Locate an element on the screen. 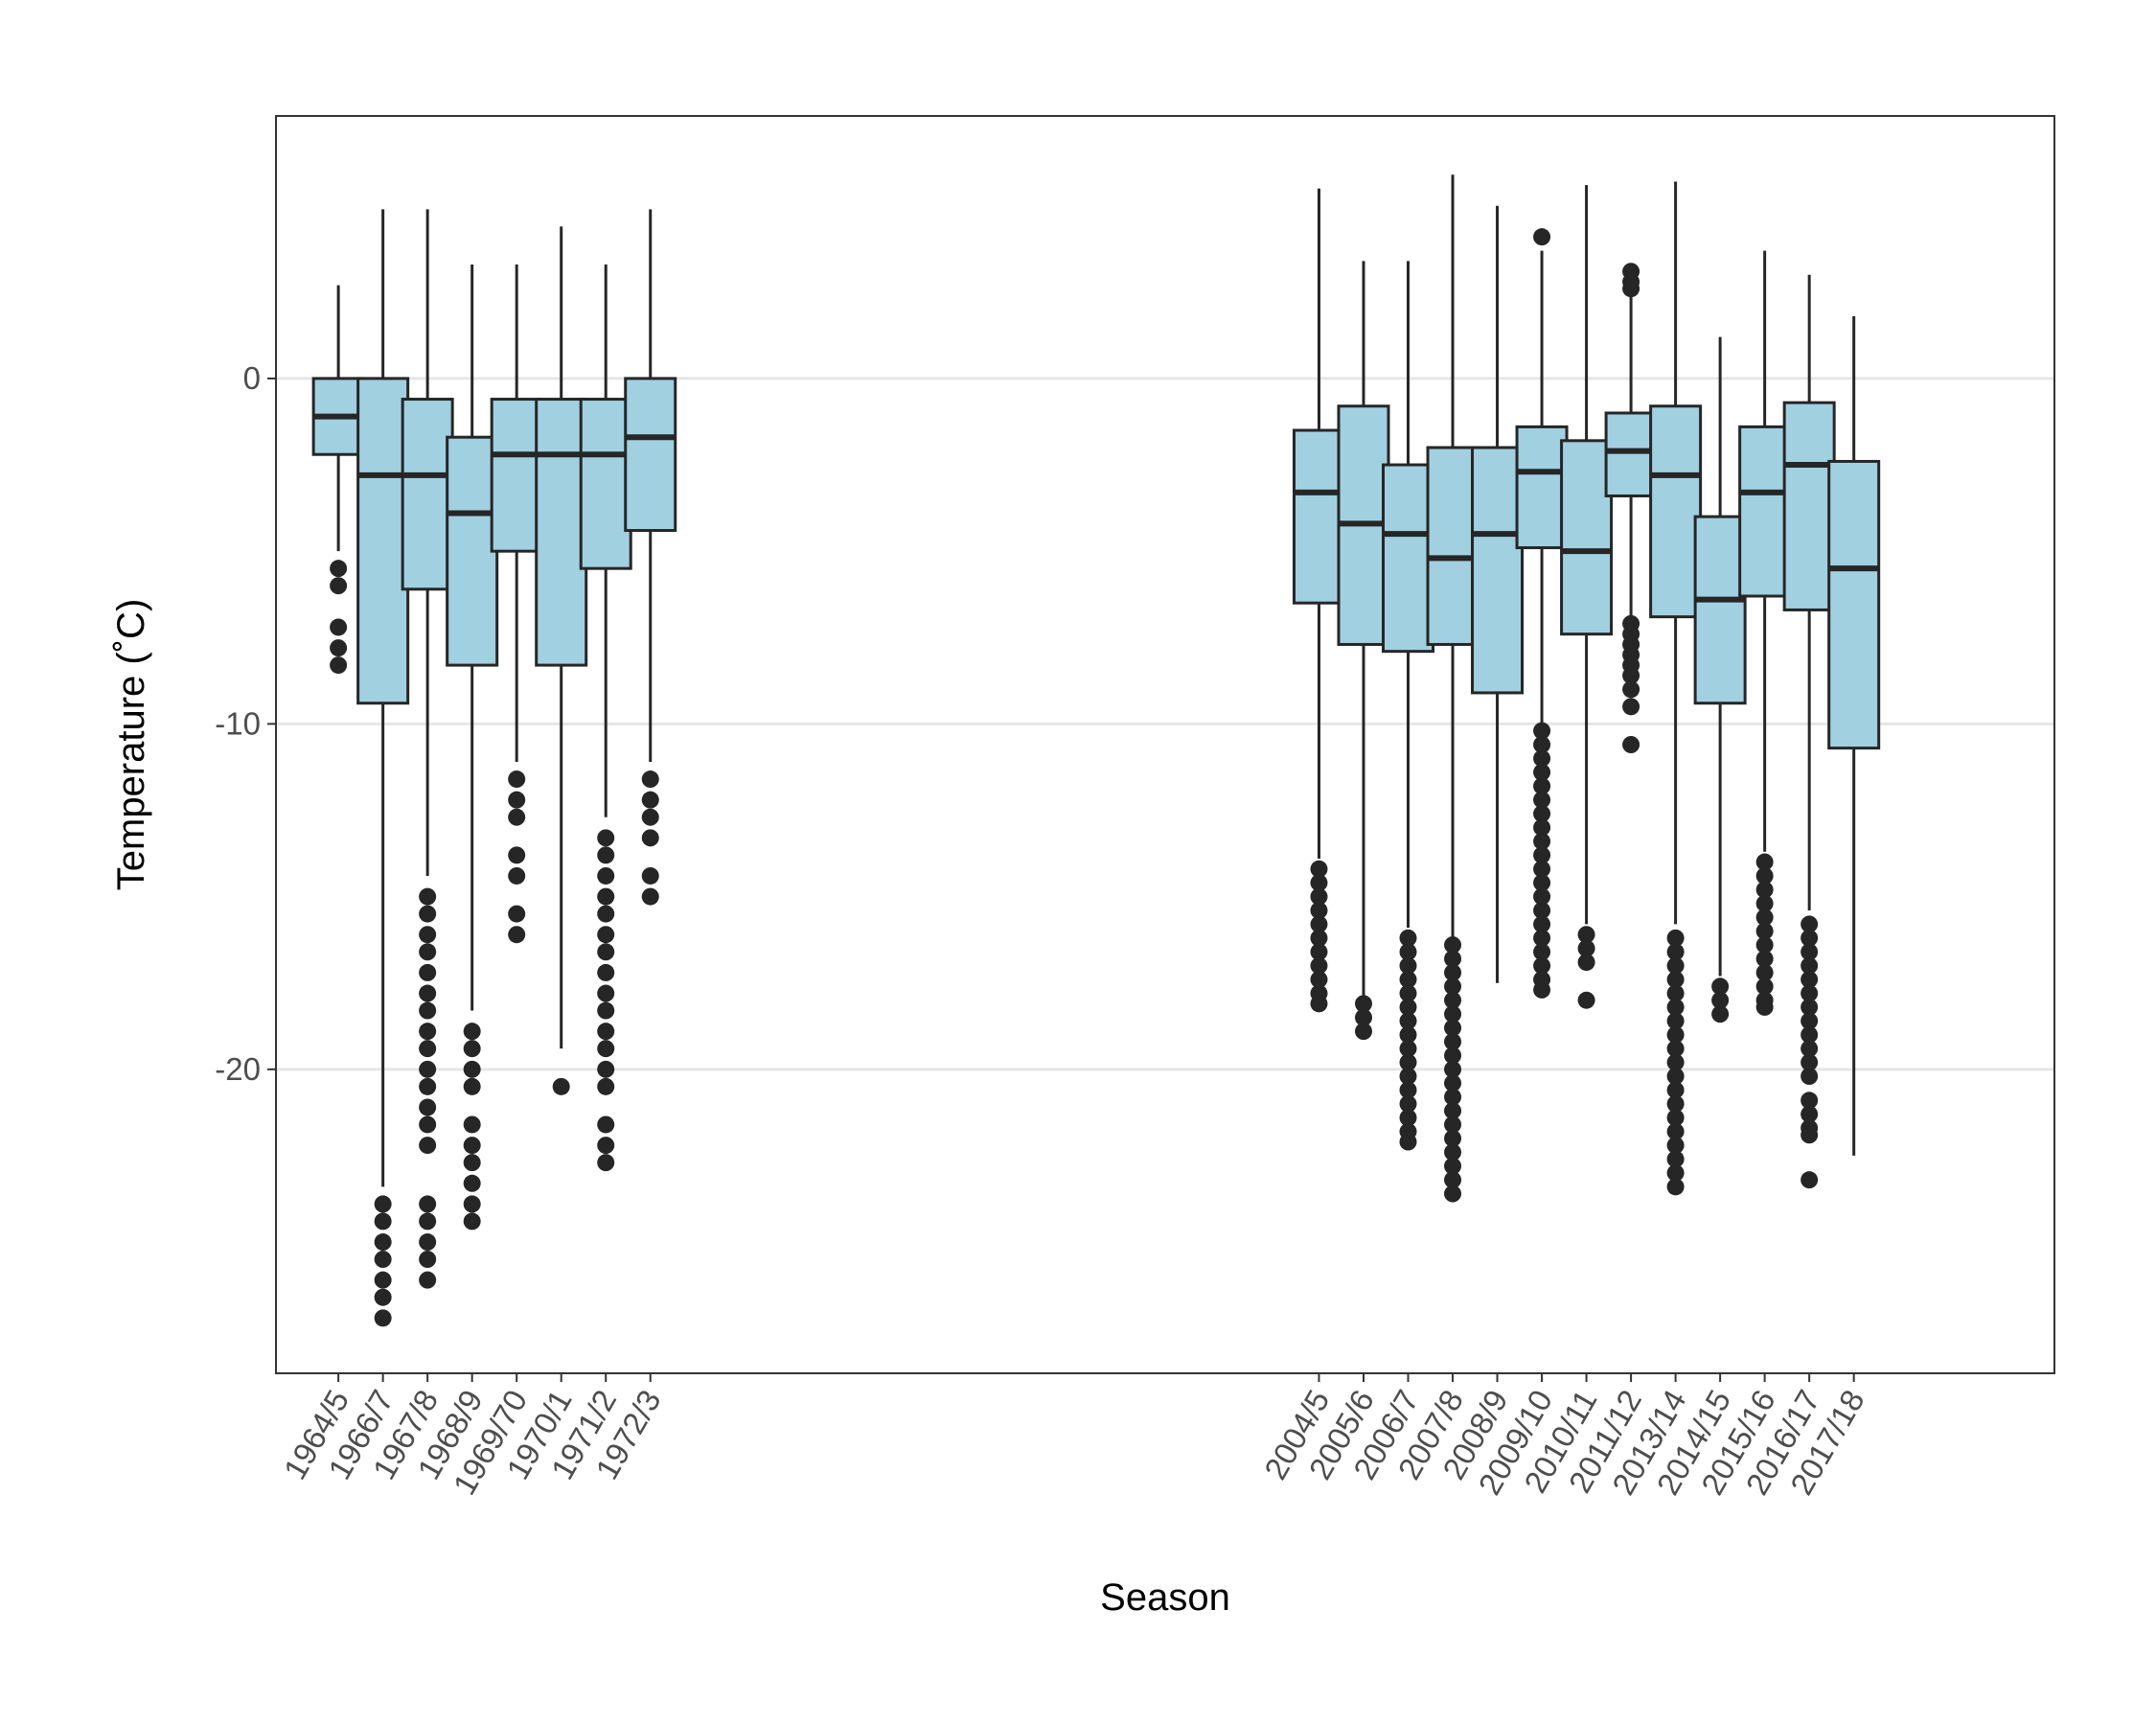 This screenshot has width=2156, height=1725. boxplot-1964/5 is located at coordinates (338, 480).